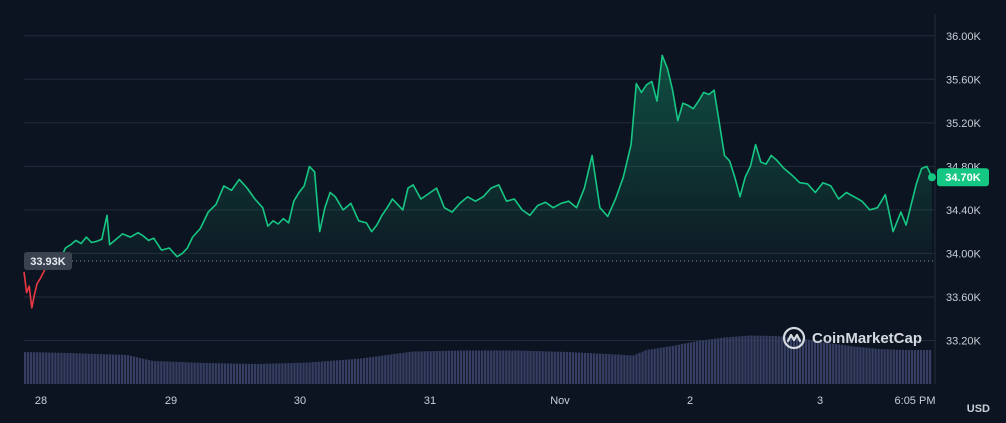 This screenshot has width=1006, height=423. I want to click on x-tick-label: 29, so click(171, 401).